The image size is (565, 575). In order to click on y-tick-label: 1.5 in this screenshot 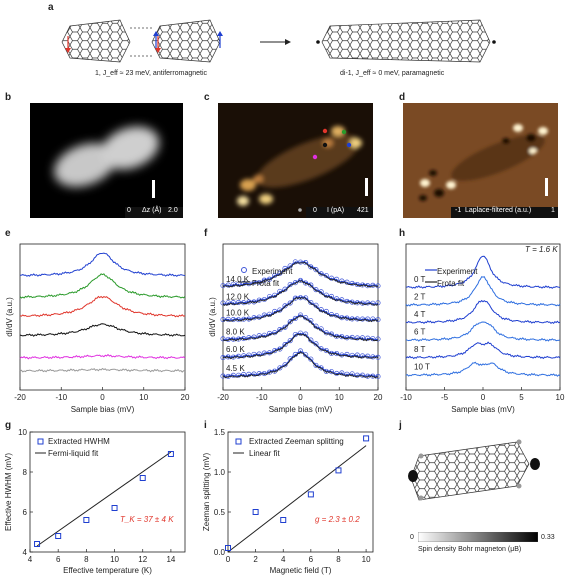, I will do `click(220, 432)`.